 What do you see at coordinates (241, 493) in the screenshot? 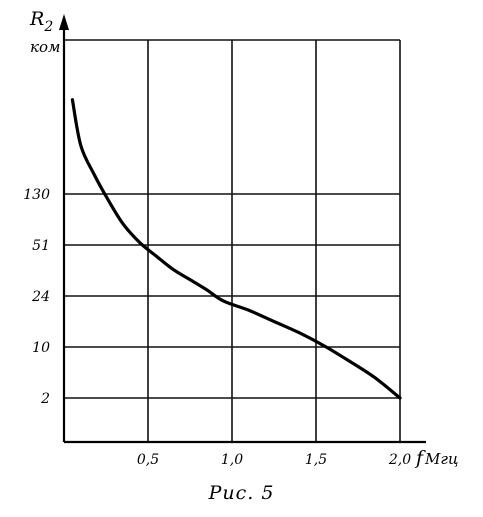
I see `figure-caption: Рис. 5` at bounding box center [241, 493].